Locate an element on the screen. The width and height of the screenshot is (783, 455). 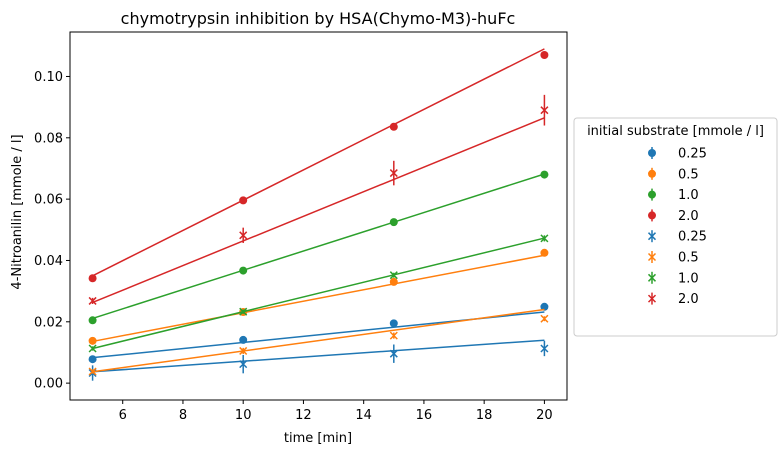
x-tick-label: 20 is located at coordinates (544, 415).